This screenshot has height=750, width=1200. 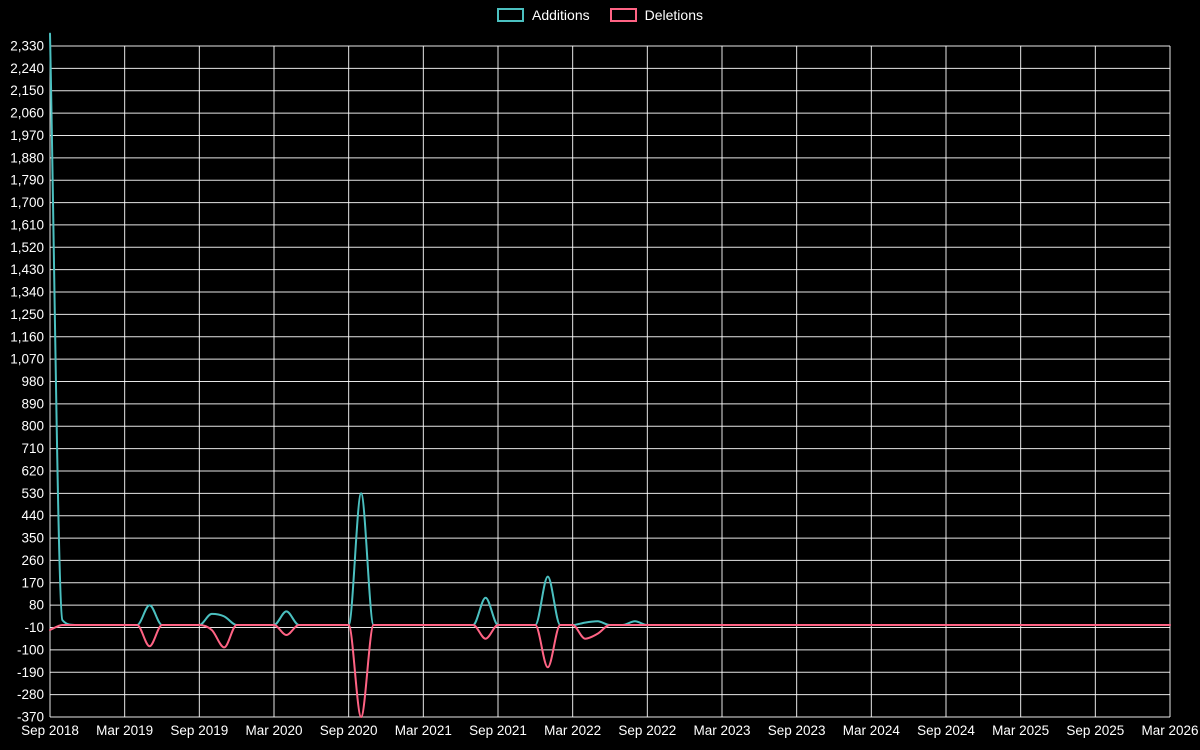 What do you see at coordinates (797, 730) in the screenshot?
I see `svg-text: Sep 2023` at bounding box center [797, 730].